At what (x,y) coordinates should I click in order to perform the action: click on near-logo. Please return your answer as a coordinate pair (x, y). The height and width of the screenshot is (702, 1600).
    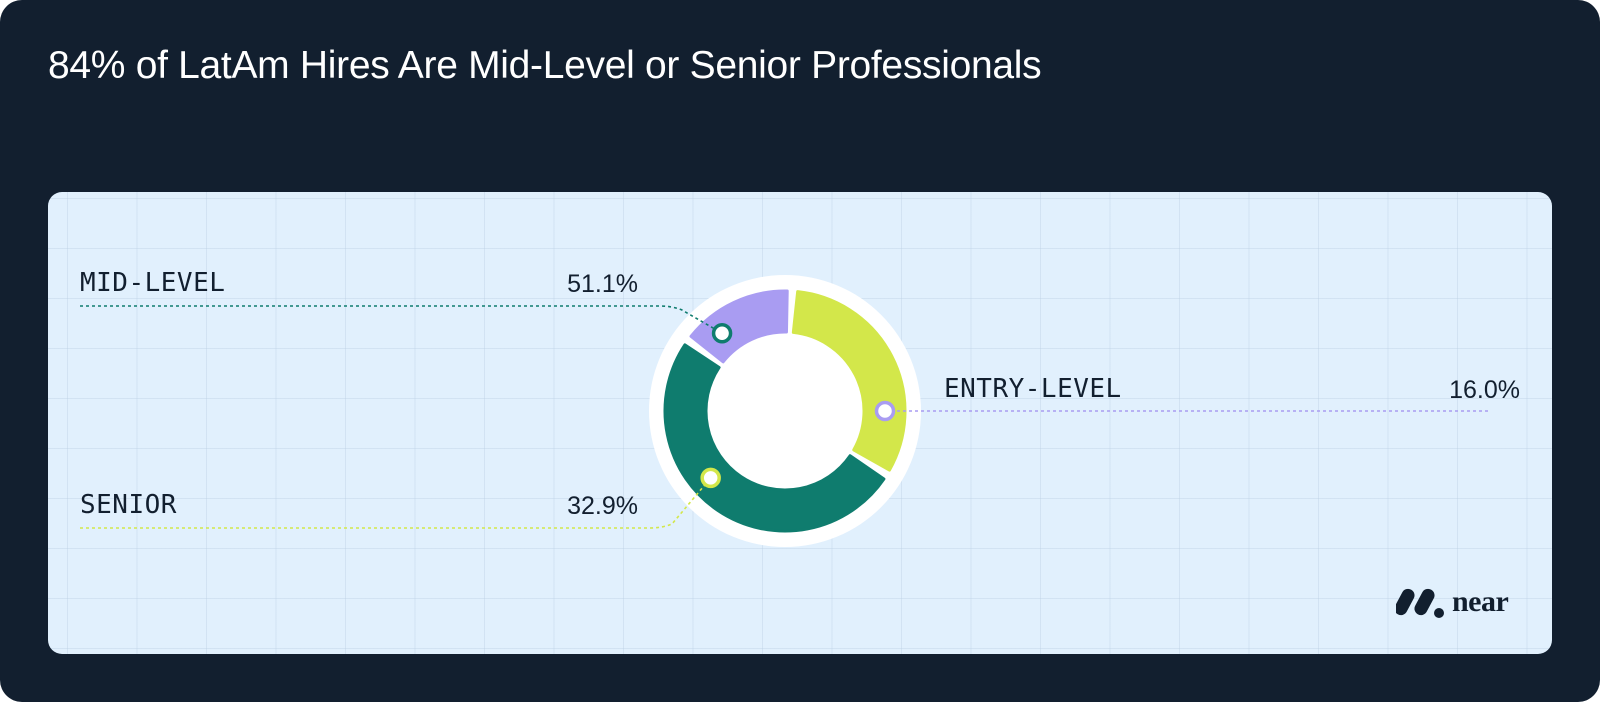
    Looking at the image, I should click on (1420, 603).